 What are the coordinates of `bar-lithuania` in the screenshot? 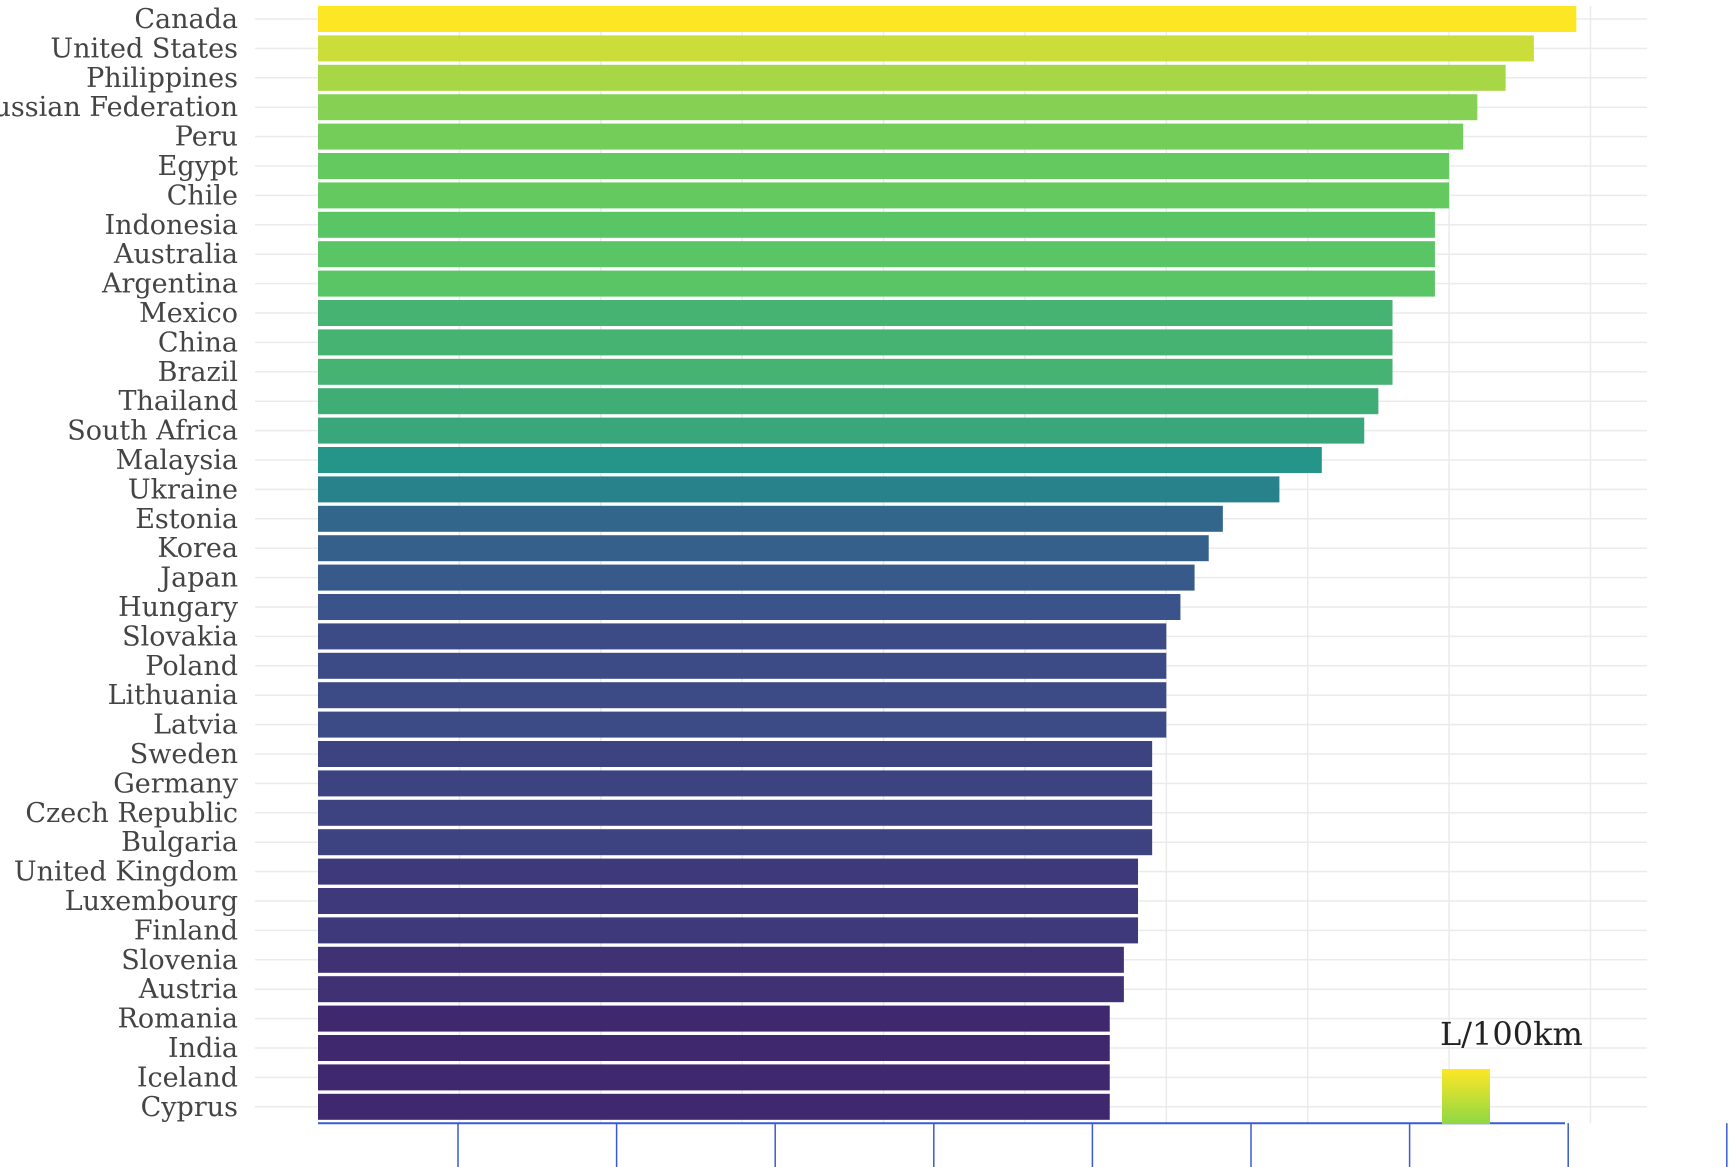 It's located at (742, 695).